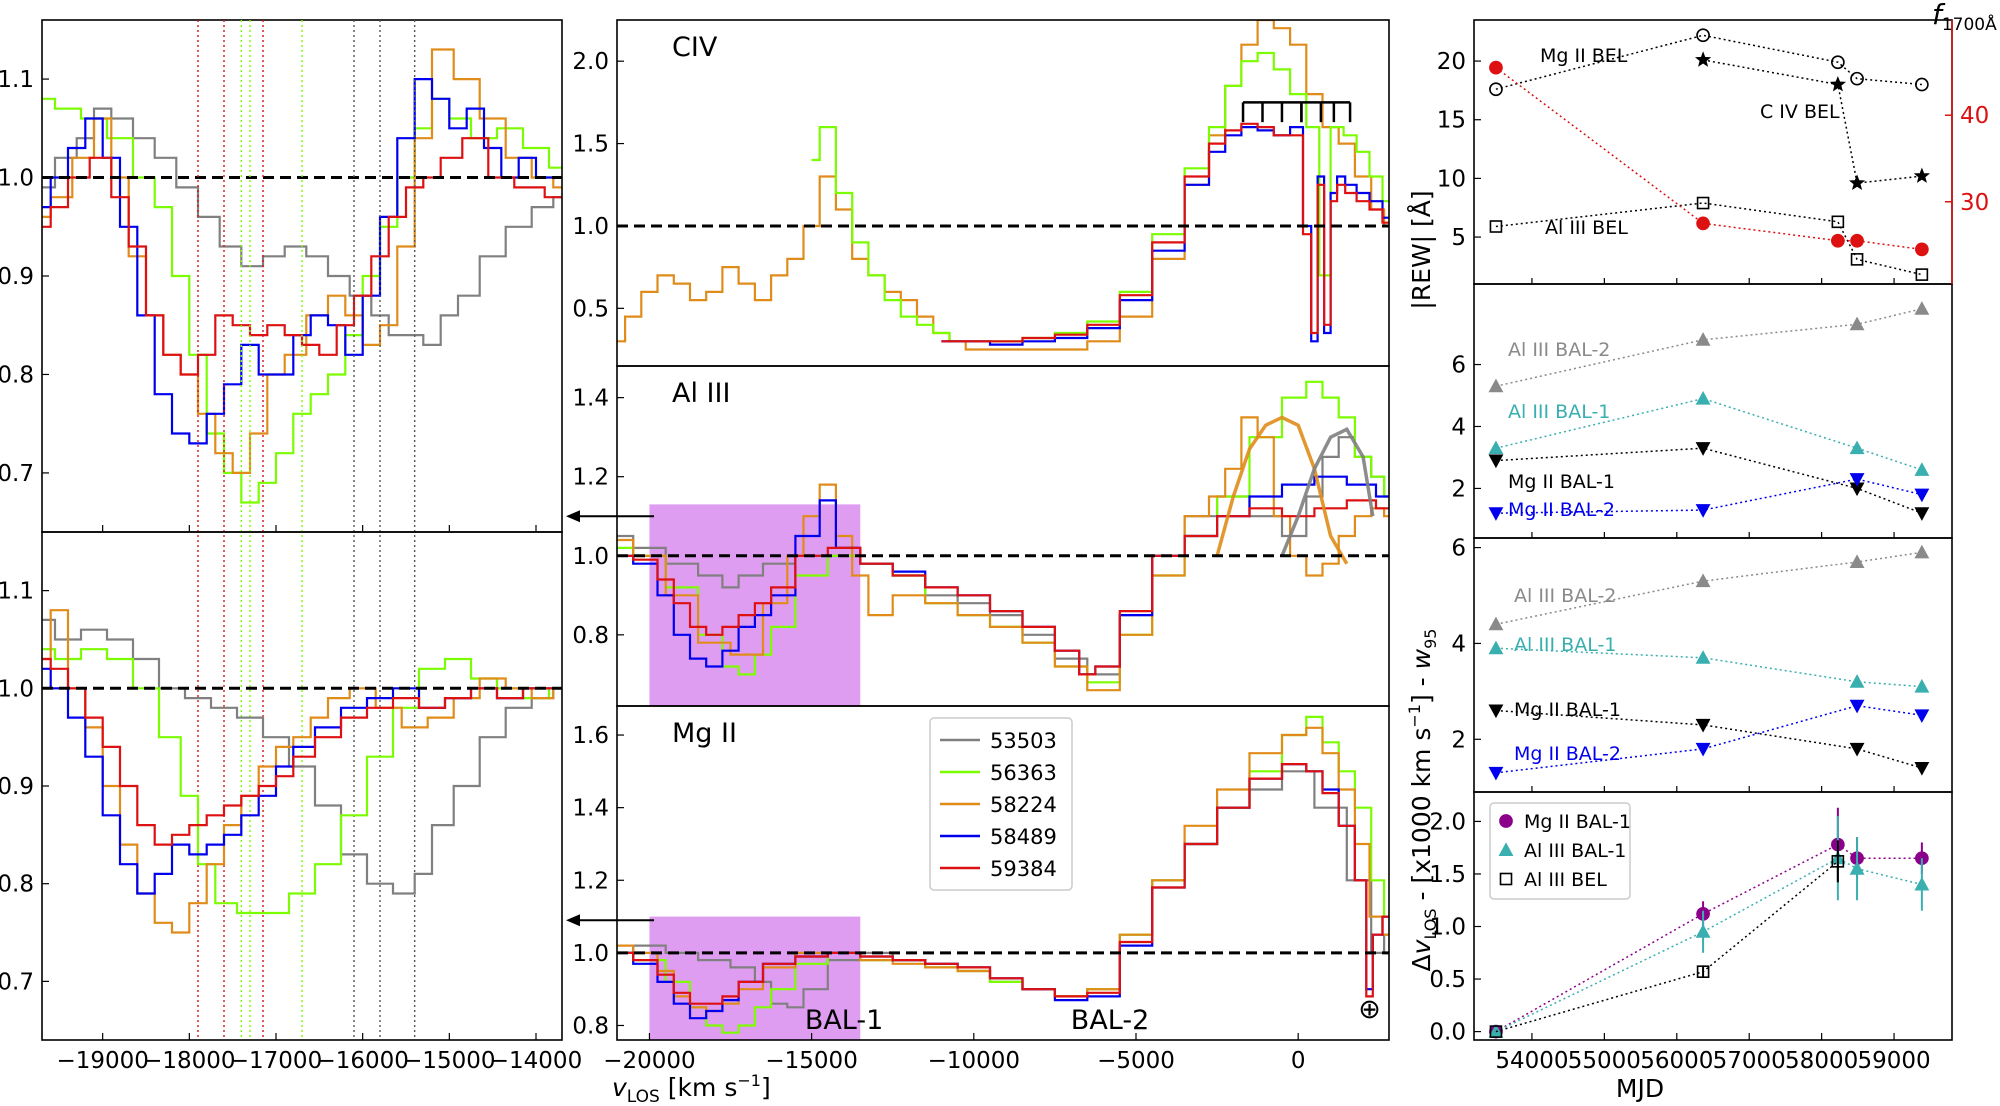 Image resolution: width=2000 pixels, height=1106 pixels. What do you see at coordinates (974, 1061) in the screenshot?
I see `x-tick-label: −10000` at bounding box center [974, 1061].